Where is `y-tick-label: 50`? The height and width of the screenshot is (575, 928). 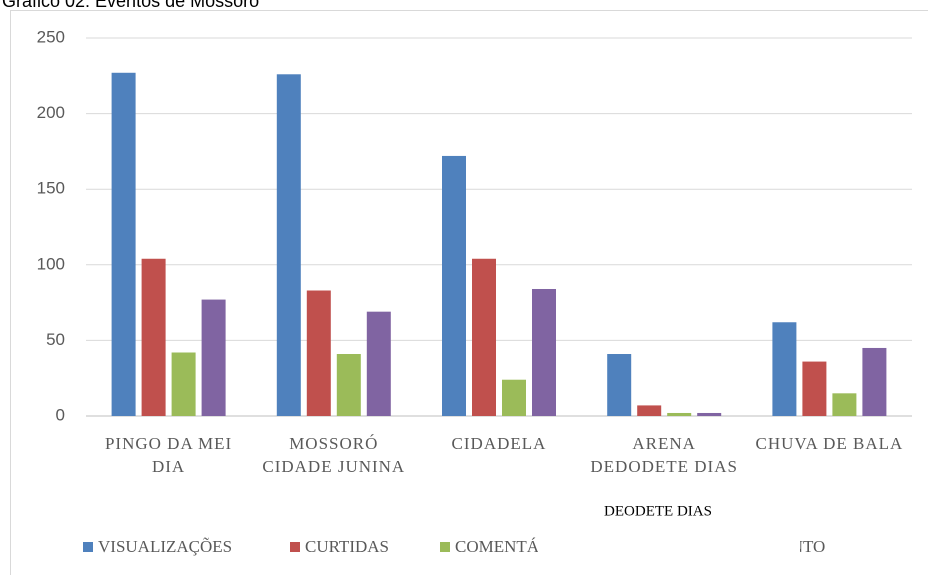
y-tick-label: 50 is located at coordinates (55, 339).